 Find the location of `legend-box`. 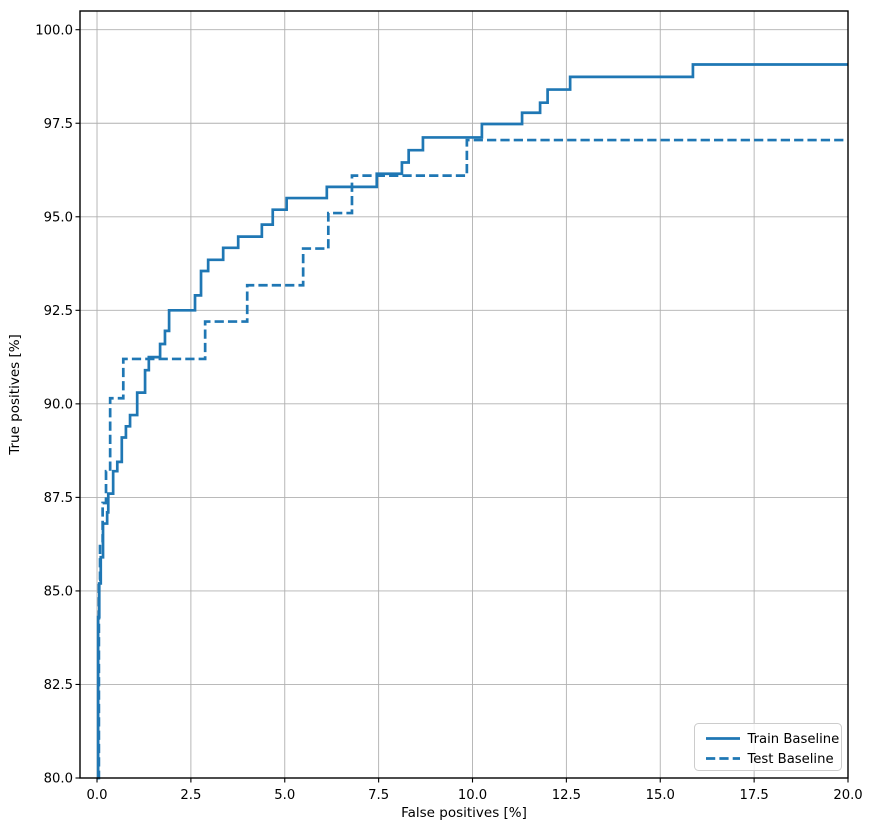

legend-box is located at coordinates (768, 747).